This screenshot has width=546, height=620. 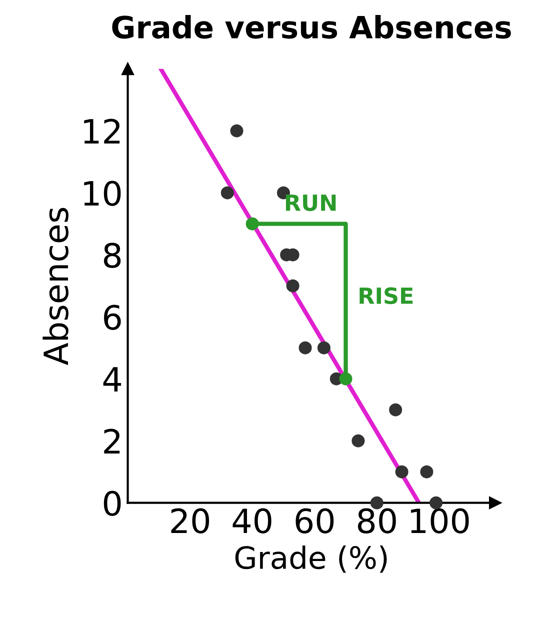 What do you see at coordinates (311, 27) in the screenshot?
I see `chart-title: Grade versus Absences` at bounding box center [311, 27].